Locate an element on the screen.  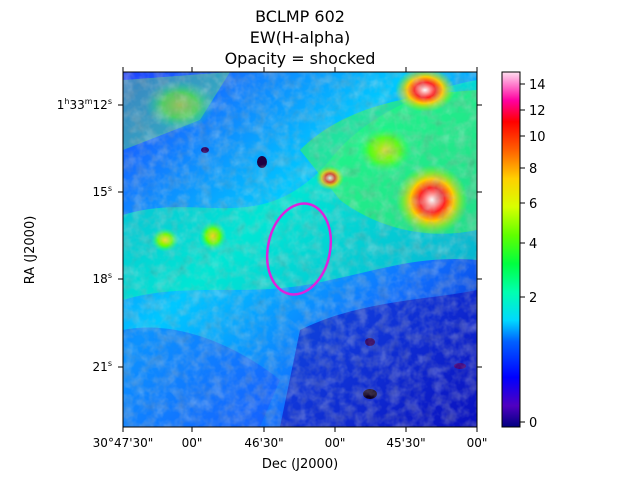
colorbar-tick-label: 0 is located at coordinates (533, 423).